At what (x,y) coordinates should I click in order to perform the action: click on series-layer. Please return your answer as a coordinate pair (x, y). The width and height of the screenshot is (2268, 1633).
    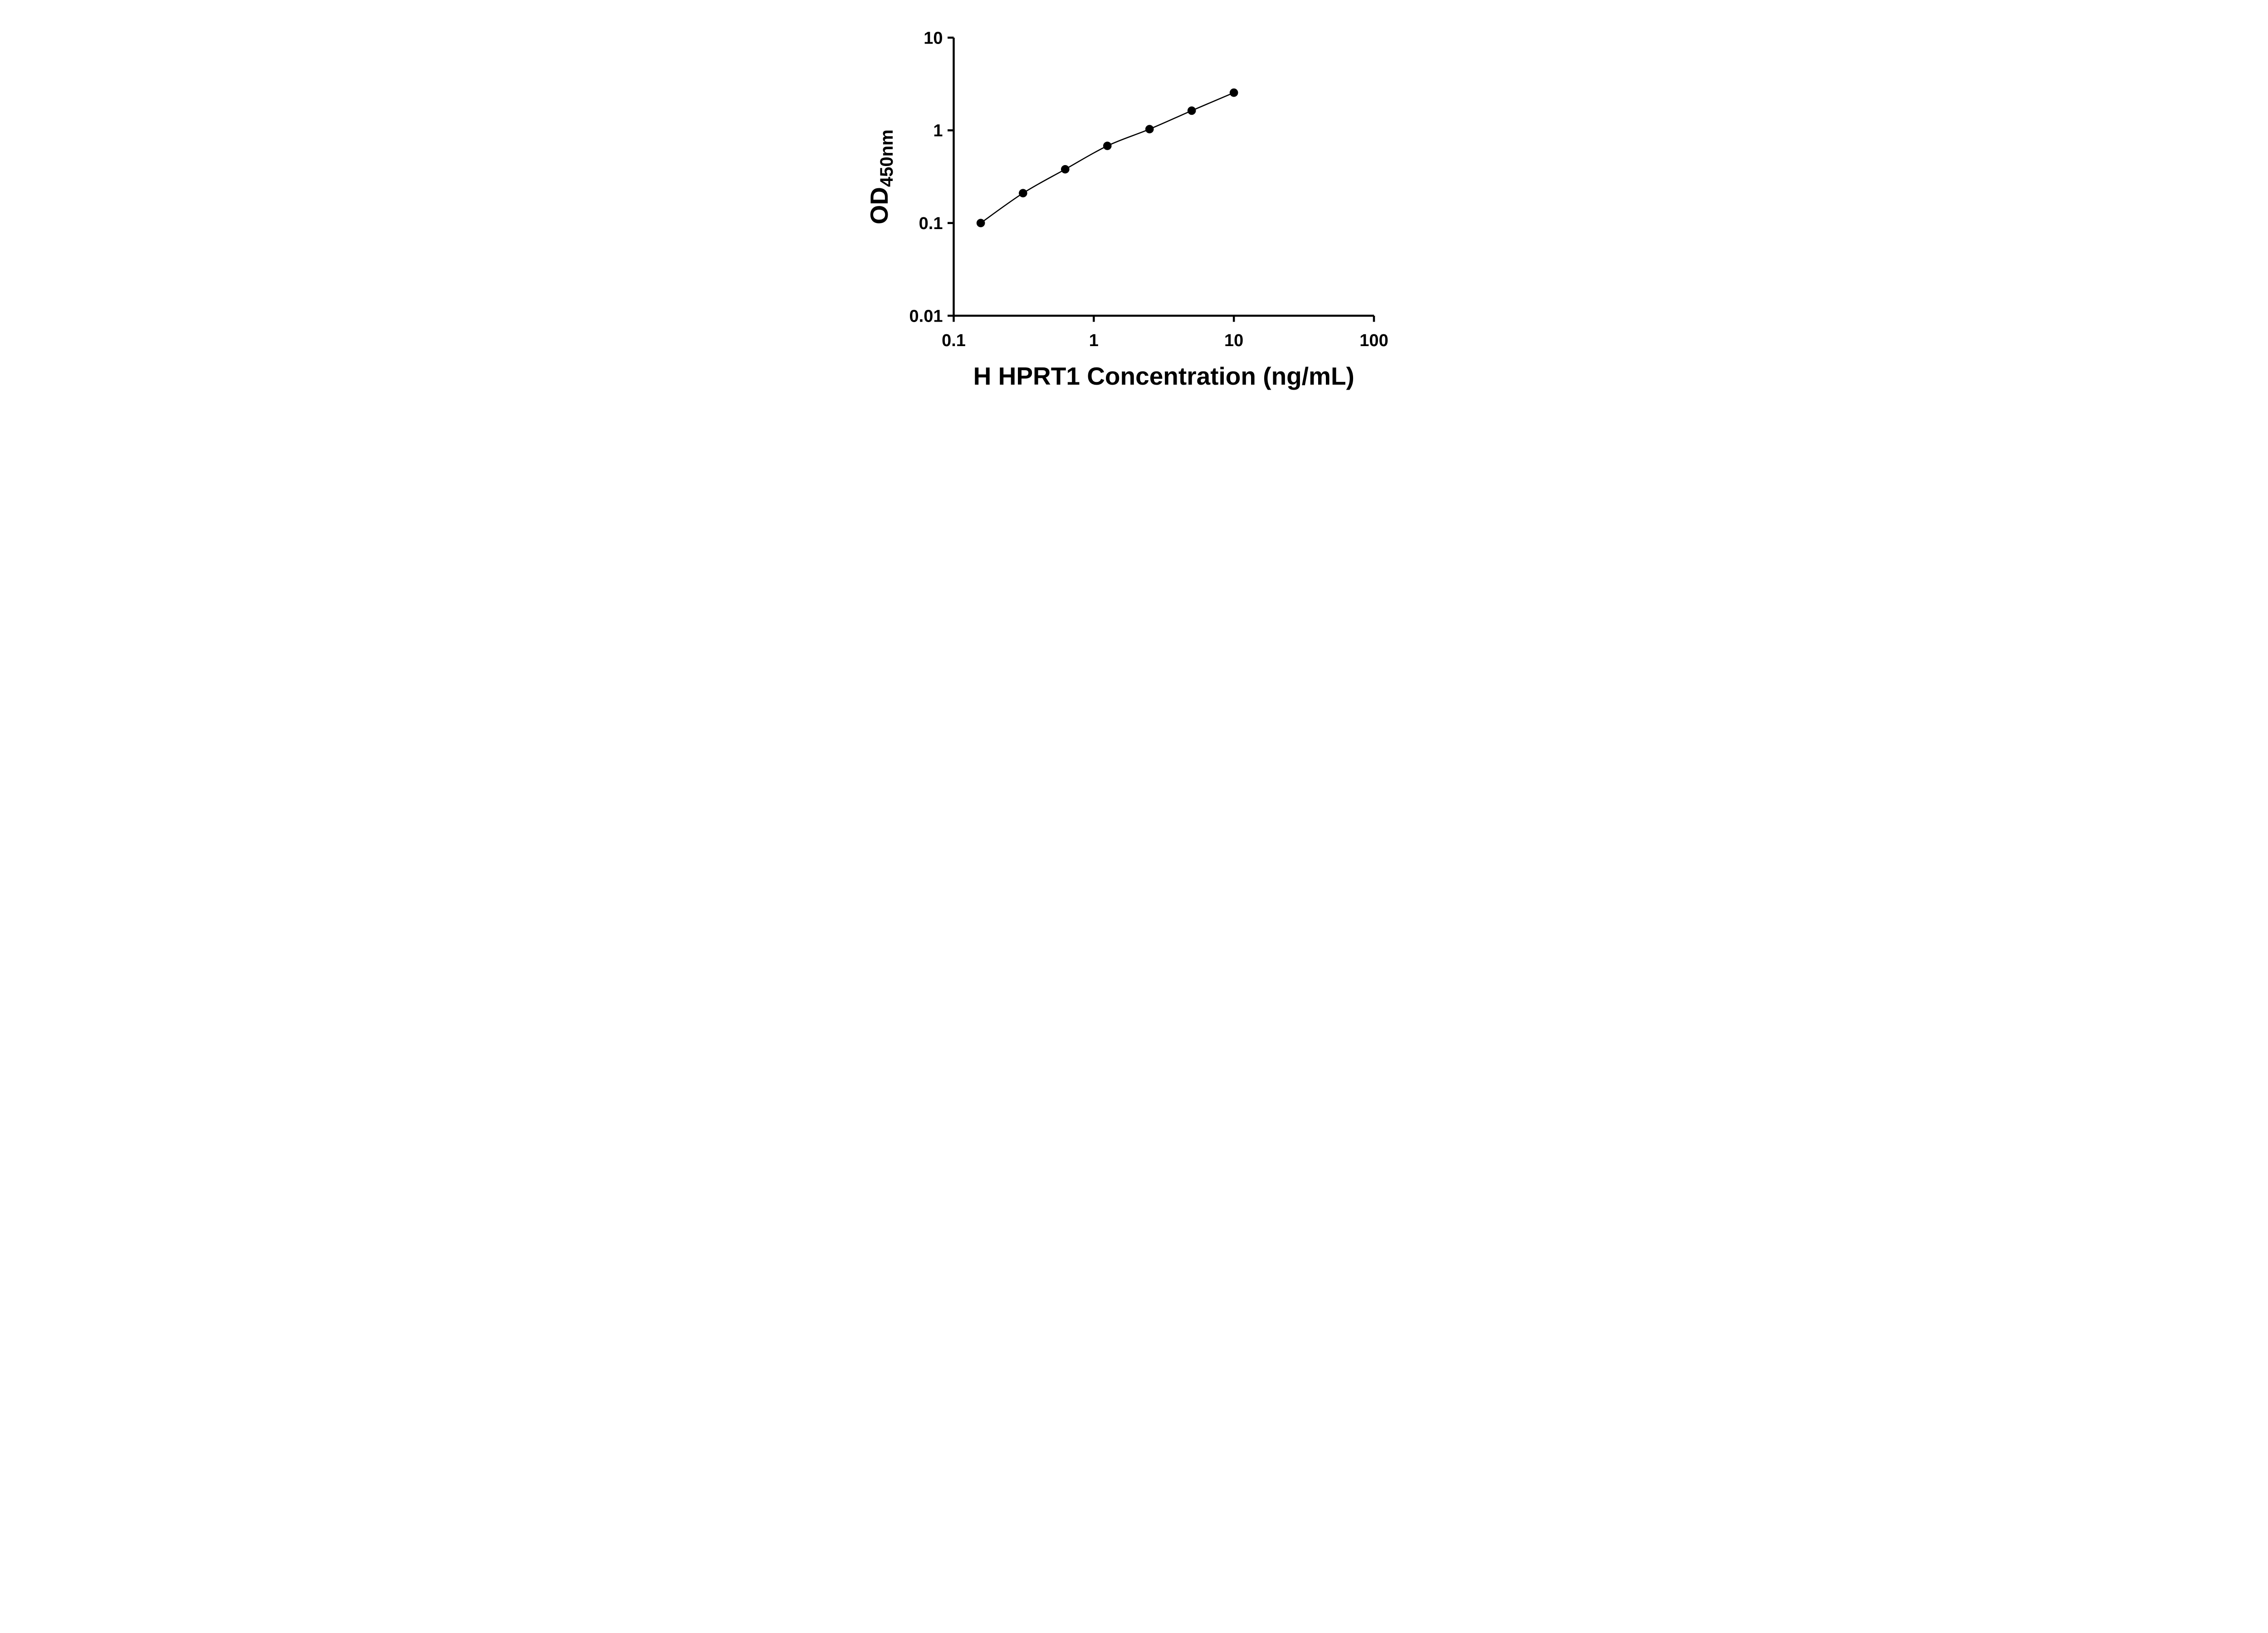
    Looking at the image, I should click on (1107, 157).